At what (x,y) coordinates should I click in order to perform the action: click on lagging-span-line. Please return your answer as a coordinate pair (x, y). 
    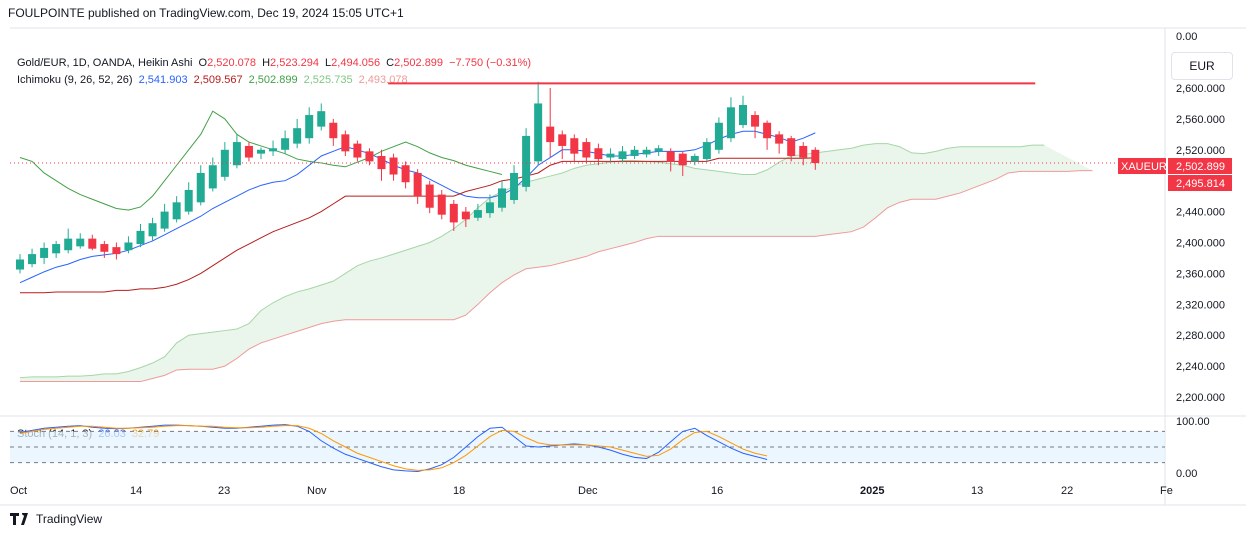
    Looking at the image, I should click on (261, 160).